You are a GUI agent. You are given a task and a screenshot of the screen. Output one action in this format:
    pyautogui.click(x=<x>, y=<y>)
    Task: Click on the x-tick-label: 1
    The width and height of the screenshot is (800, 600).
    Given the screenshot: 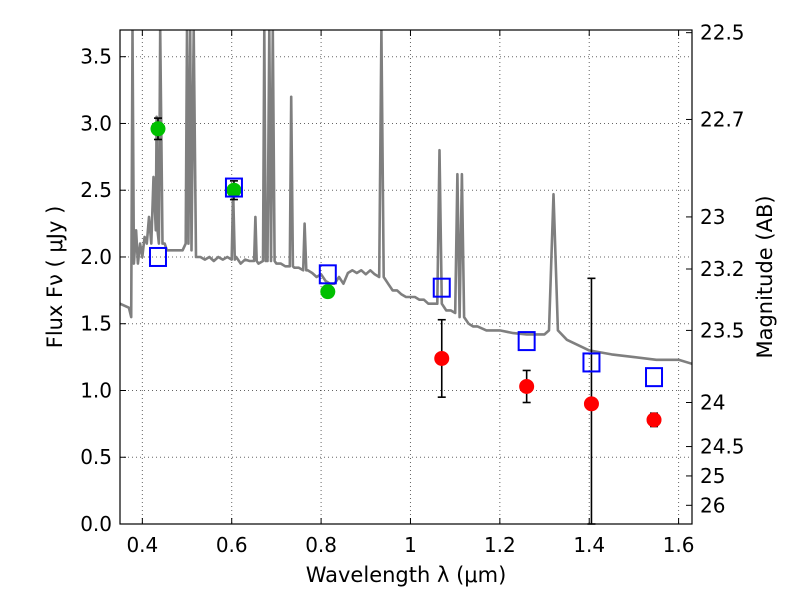 What is the action you would take?
    pyautogui.click(x=410, y=545)
    